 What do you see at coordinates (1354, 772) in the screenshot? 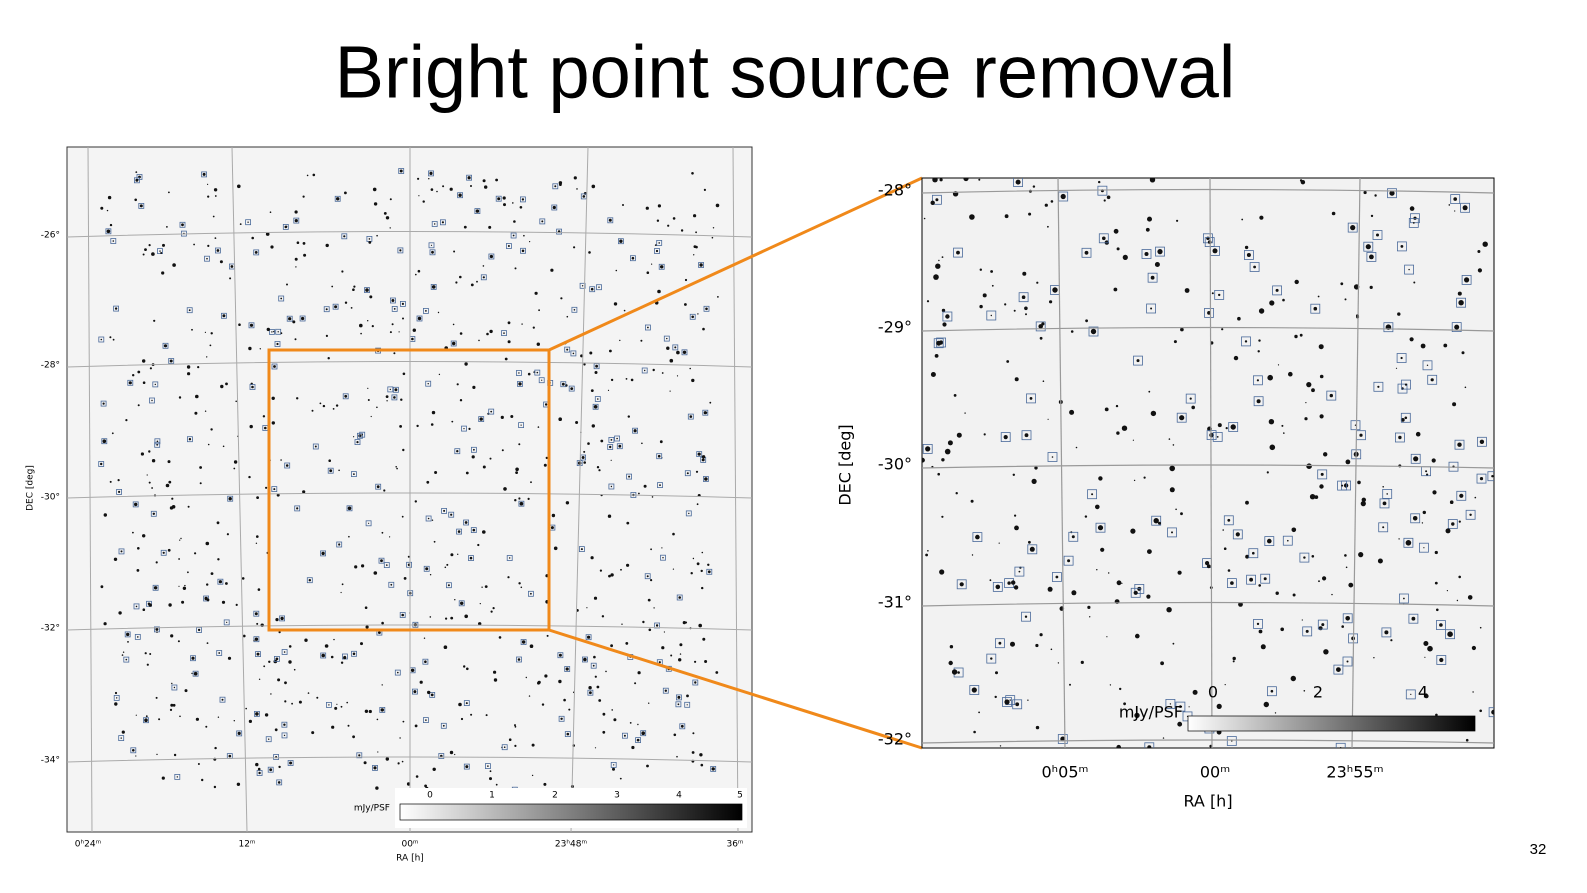
I see `x-tick-label: 23ʰ55ᵐ` at bounding box center [1354, 772].